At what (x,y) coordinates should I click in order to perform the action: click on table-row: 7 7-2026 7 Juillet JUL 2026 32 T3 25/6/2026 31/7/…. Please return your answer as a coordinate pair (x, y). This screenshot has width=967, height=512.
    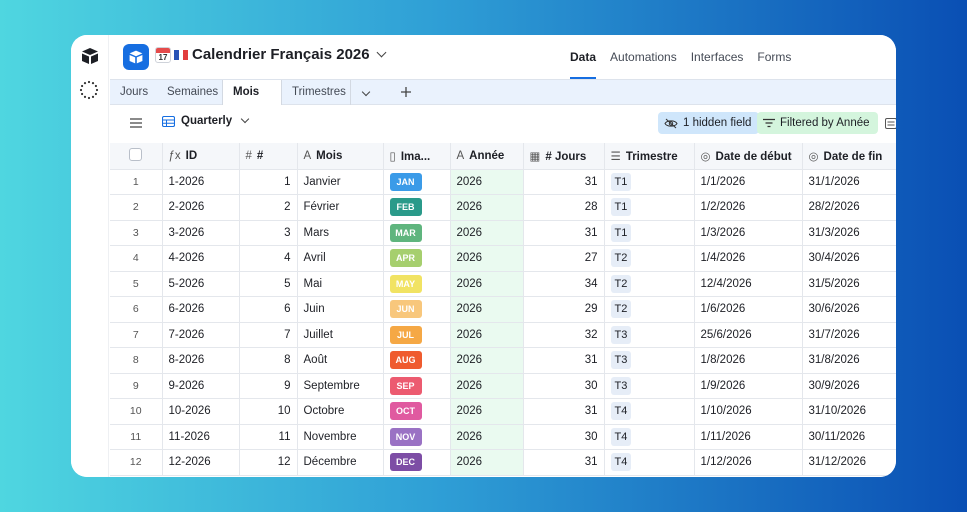
    Looking at the image, I should click on (503, 335).